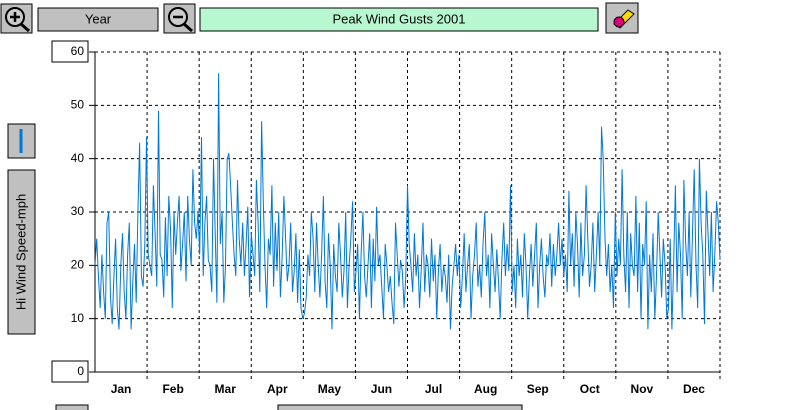  Describe the element at coordinates (381, 389) in the screenshot. I see `x-tick-label: Jun` at that location.